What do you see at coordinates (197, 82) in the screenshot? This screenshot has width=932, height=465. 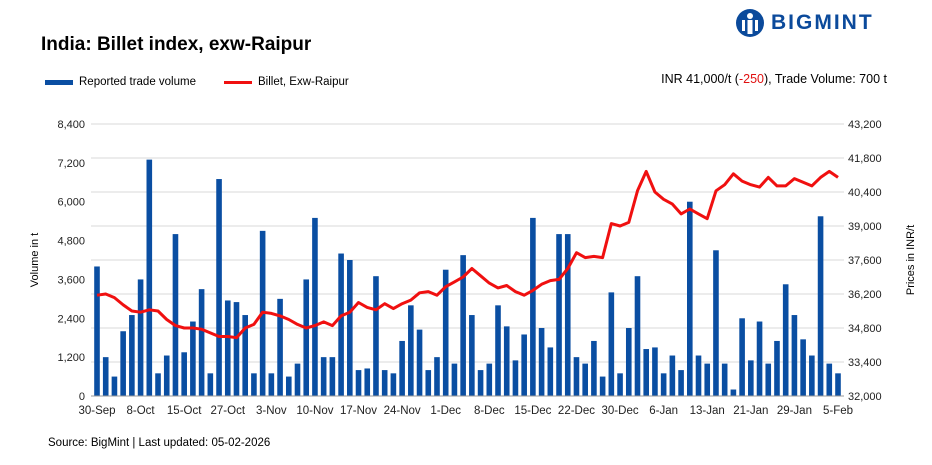 I see `legend: Reported trade volume Billet, Exw-Raipur` at bounding box center [197, 82].